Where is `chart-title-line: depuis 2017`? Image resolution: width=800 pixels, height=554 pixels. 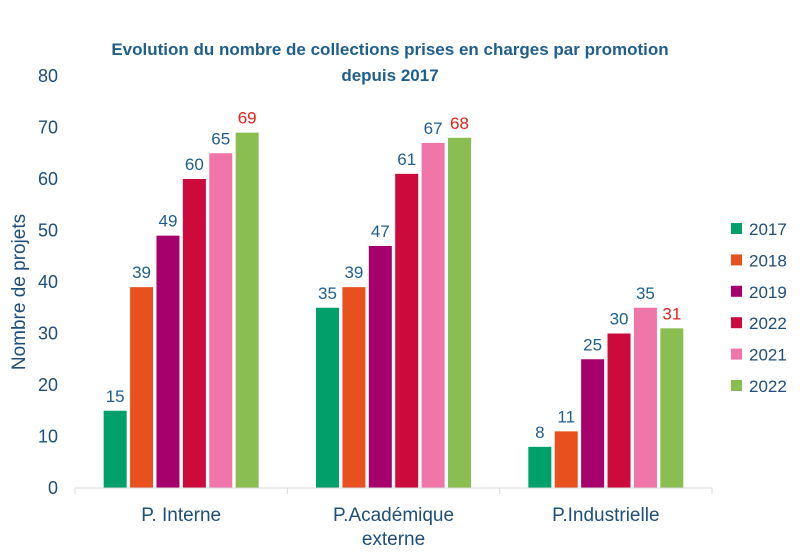 chart-title-line: depuis 2017 is located at coordinates (389, 75).